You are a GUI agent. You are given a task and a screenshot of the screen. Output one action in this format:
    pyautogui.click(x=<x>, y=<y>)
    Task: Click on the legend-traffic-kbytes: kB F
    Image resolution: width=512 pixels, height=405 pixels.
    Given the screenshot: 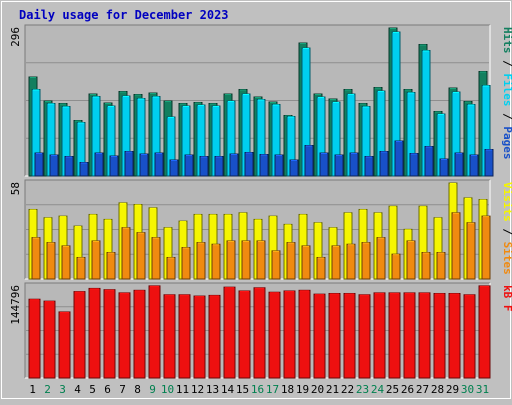 What is the action you would take?
    pyautogui.click(x=506, y=298)
    